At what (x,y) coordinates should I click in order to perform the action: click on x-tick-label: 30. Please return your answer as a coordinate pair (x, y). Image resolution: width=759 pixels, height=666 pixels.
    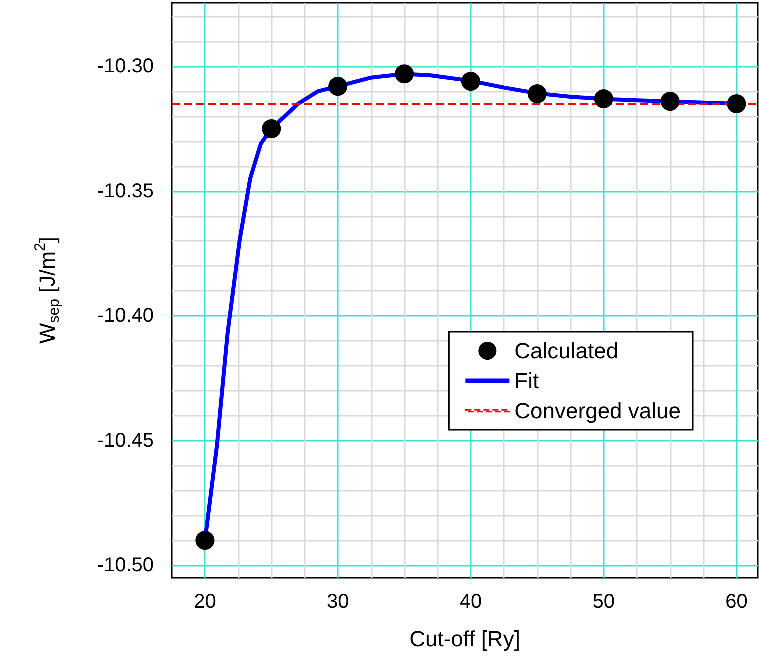
    Looking at the image, I should click on (338, 602).